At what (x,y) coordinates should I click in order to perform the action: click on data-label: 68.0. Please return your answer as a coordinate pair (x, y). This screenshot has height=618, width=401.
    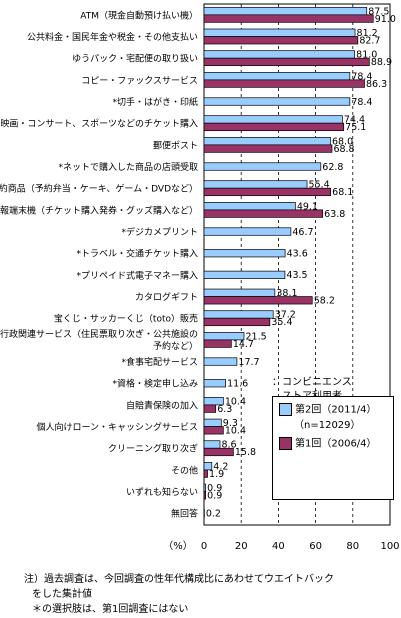
    Looking at the image, I should click on (342, 141).